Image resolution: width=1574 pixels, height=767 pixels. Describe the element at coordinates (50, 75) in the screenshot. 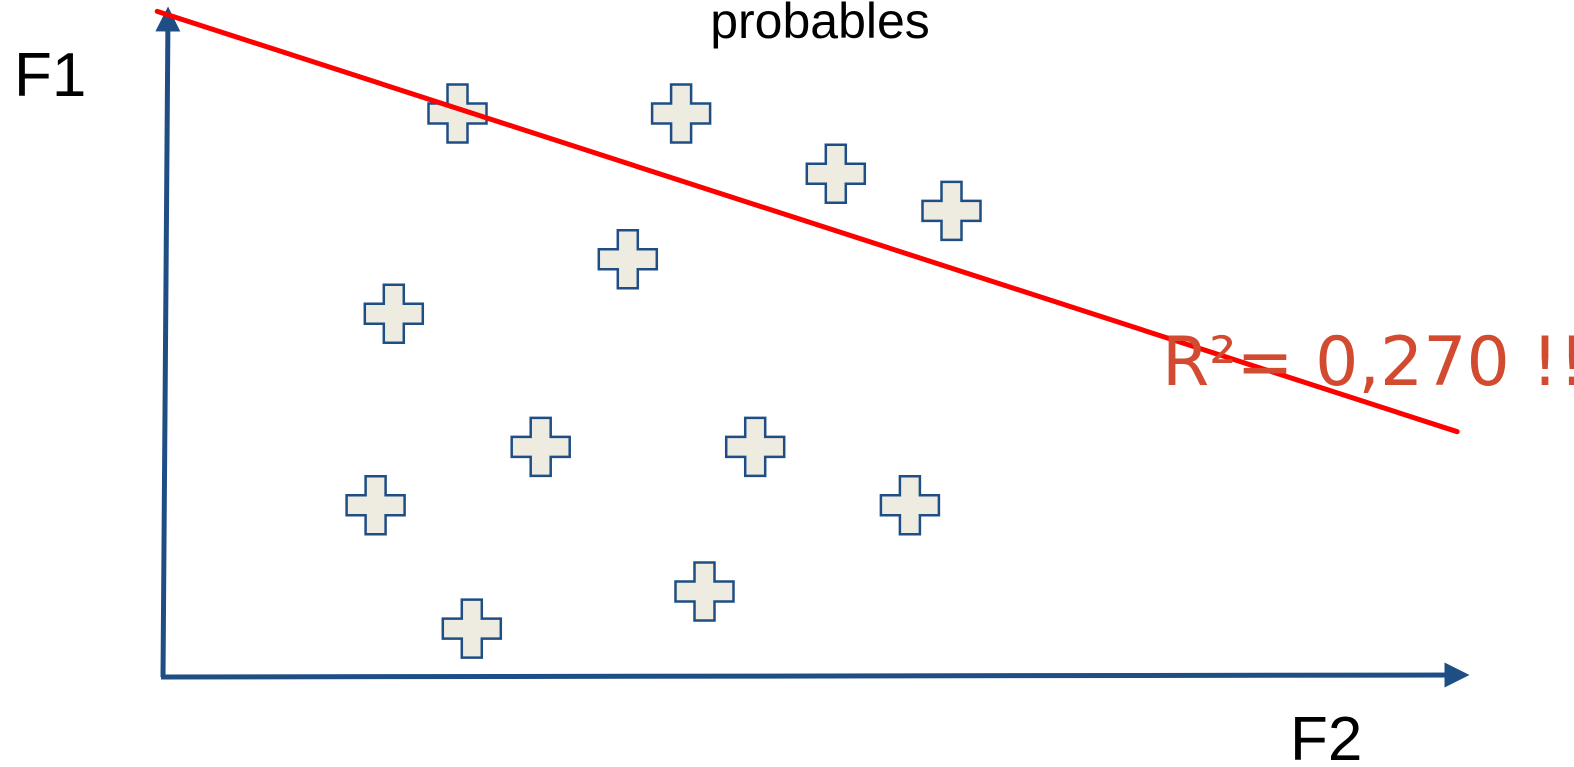

I see `y-axis-label: F1` at that location.